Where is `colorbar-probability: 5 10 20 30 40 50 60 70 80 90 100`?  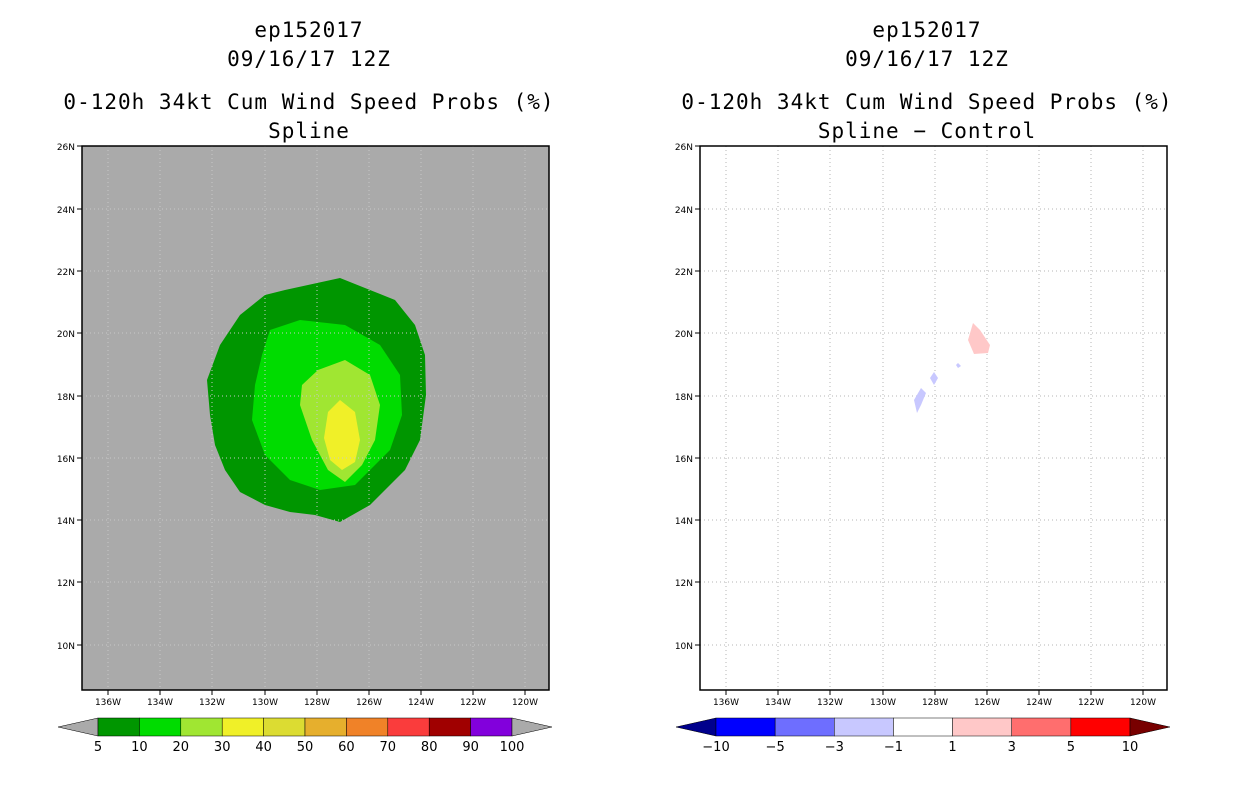
colorbar-probability: 5 10 20 30 40 50 60 70 80 90 100 is located at coordinates (305, 736).